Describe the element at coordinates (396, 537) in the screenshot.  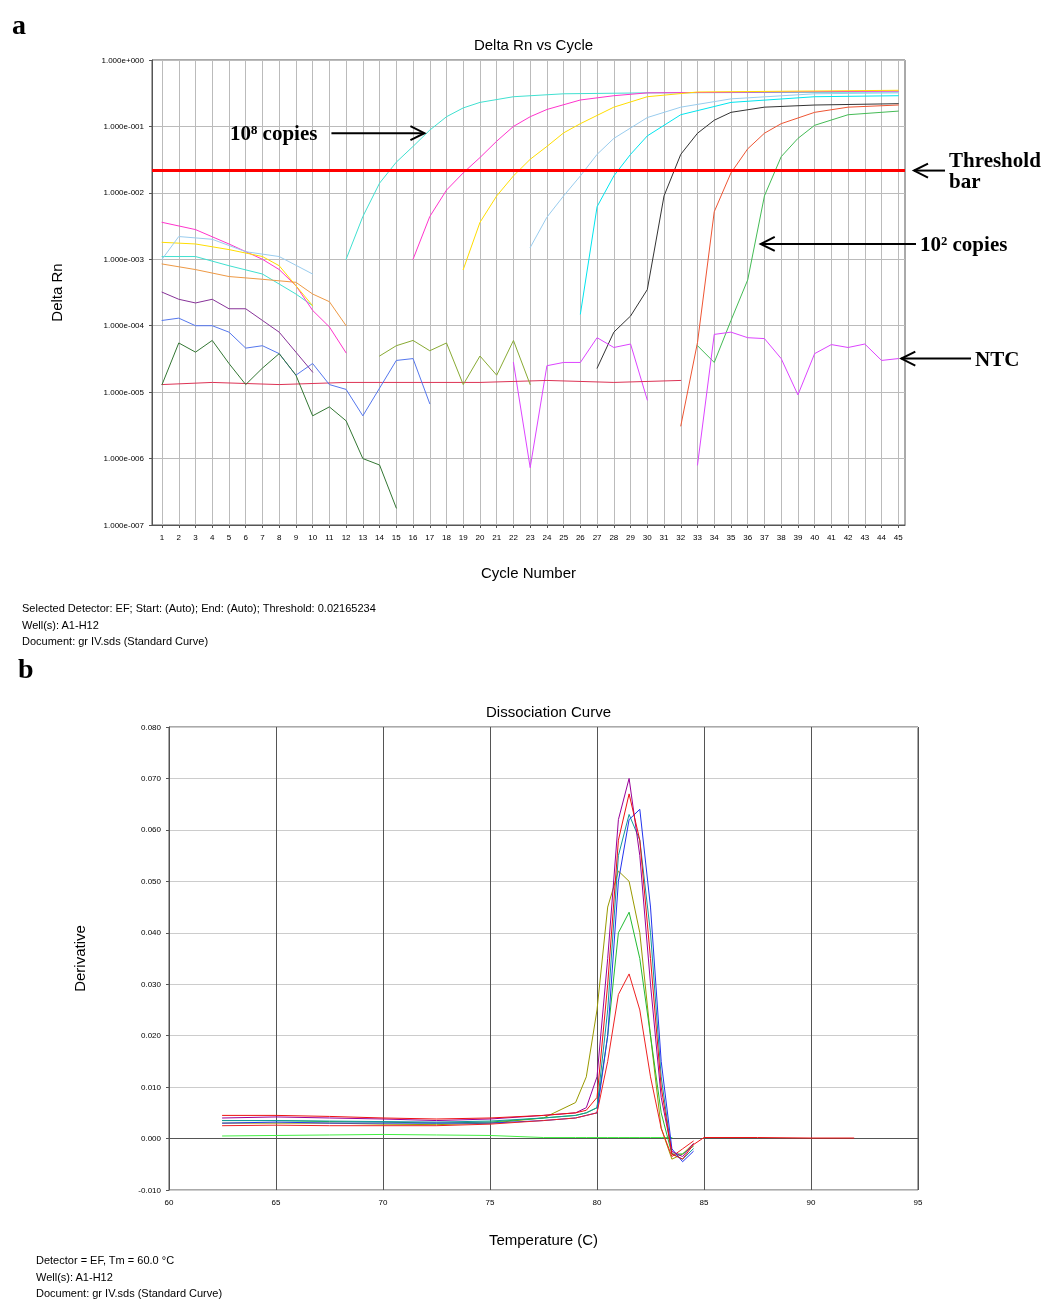
I see `x-tick-label: 15` at that location.